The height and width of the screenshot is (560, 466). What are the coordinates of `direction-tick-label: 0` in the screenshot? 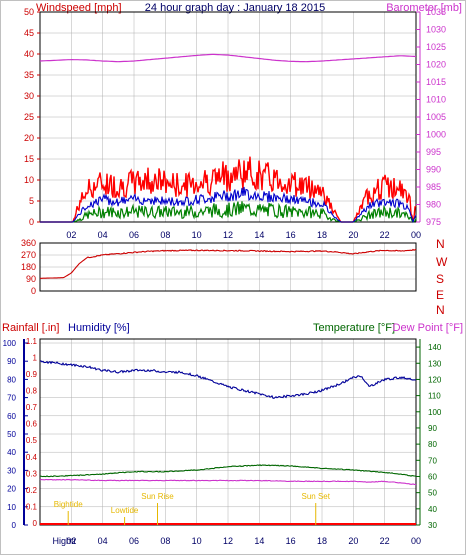 It's located at (33, 291).